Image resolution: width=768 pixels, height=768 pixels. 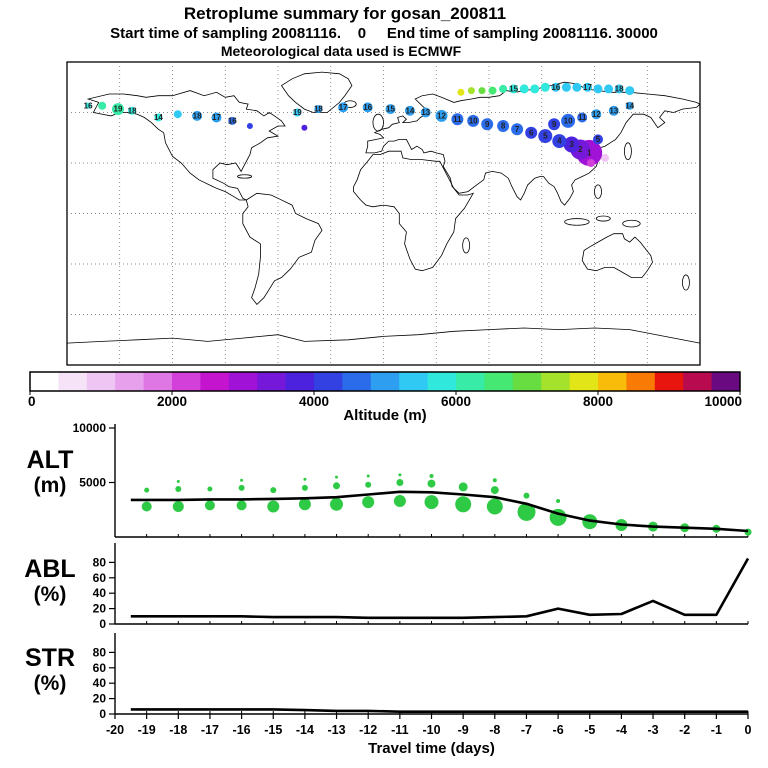 I want to click on xaxis-tick-label: 0, so click(x=748, y=730).